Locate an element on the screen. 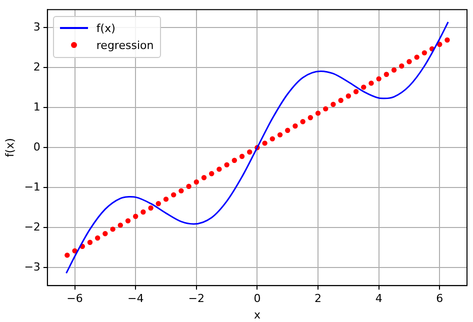  y-tick-label: 2 is located at coordinates (36, 67).